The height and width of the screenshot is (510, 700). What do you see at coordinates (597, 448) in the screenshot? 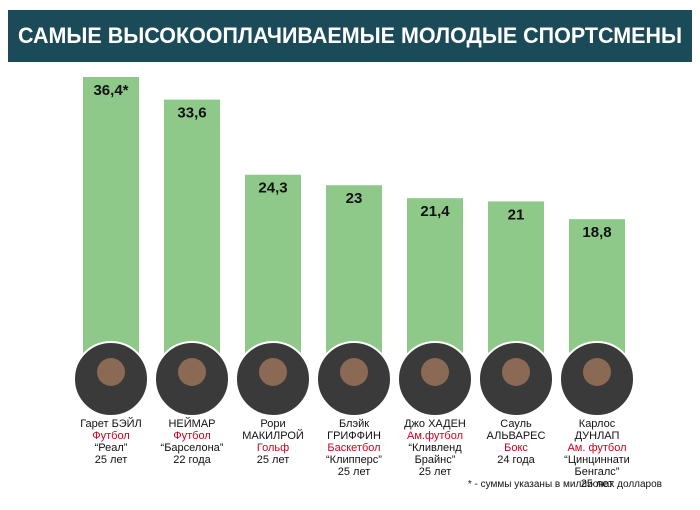
I see `athlete-sport: Ам. футбол` at bounding box center [597, 448].